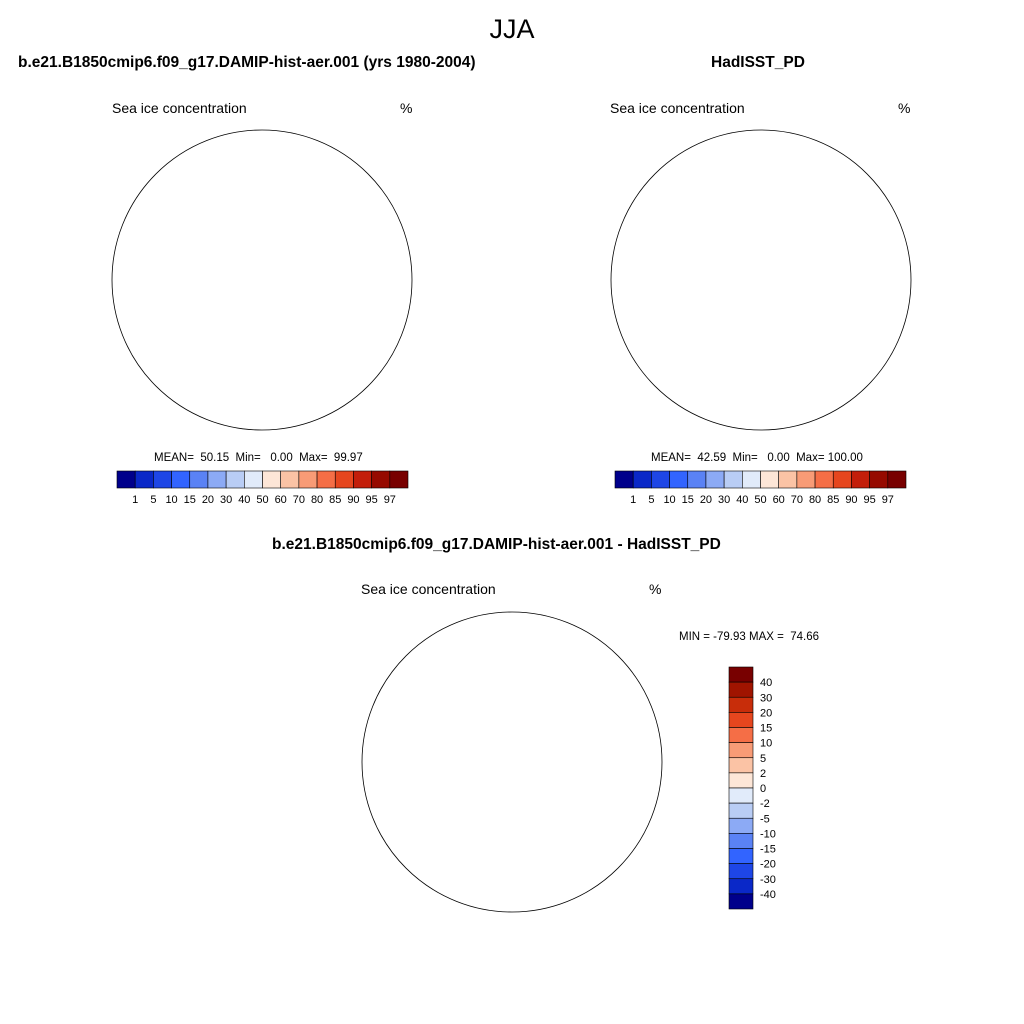 The width and height of the screenshot is (1024, 1024). I want to click on obs-colorbar-tick-label: 95, so click(870, 500).